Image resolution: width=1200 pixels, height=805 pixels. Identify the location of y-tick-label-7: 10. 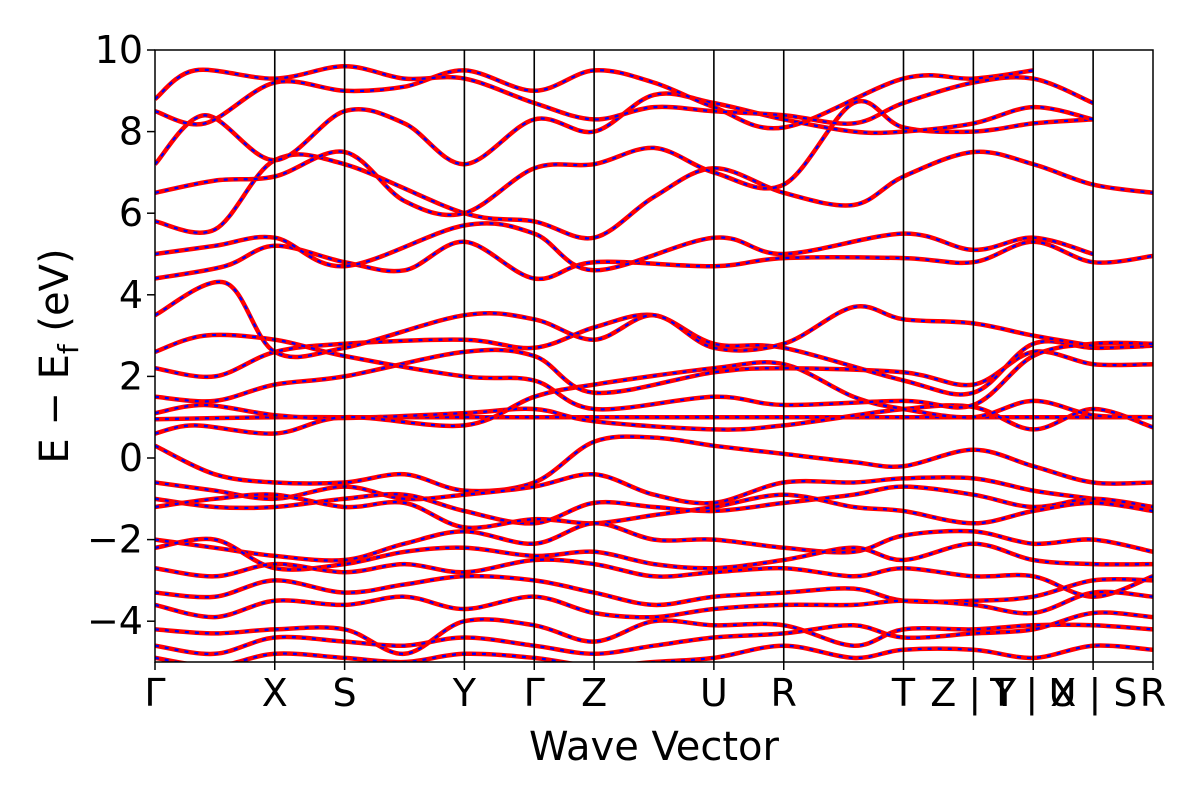
(119, 50).